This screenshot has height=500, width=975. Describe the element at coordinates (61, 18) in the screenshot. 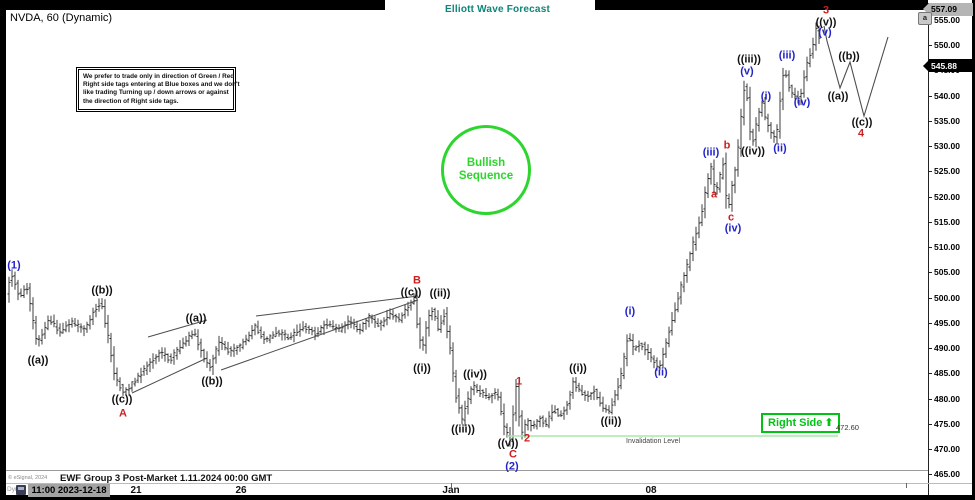

I see `symbol-title: NVDA, 60 (Dynamic)` at that location.